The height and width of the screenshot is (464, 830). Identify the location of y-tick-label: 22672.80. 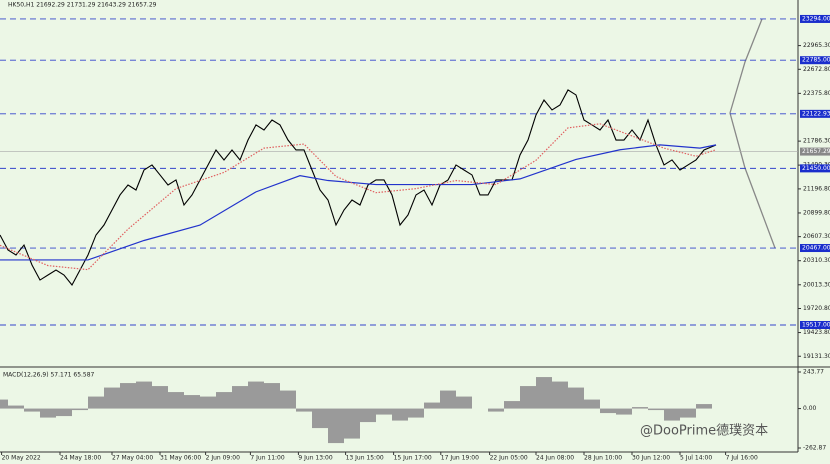
(816, 69).